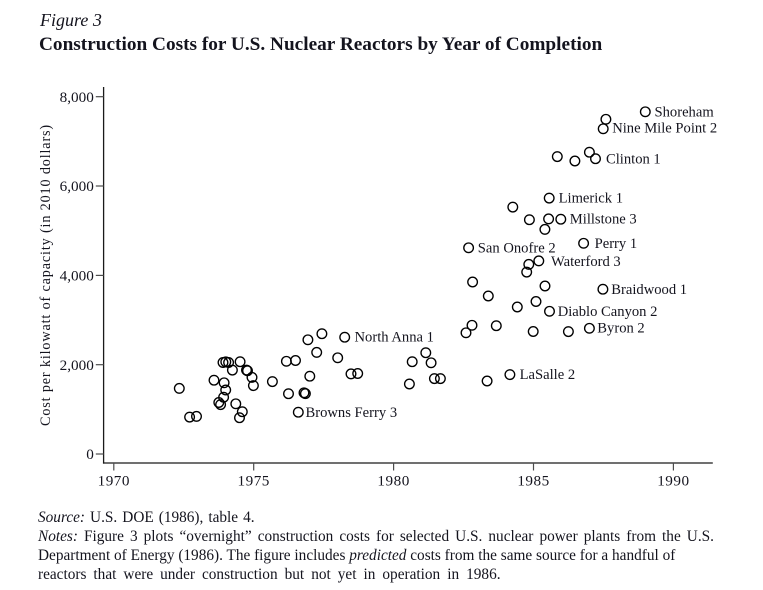  Describe the element at coordinates (77, 97) in the screenshot. I see `svg-text: 8,000` at that location.